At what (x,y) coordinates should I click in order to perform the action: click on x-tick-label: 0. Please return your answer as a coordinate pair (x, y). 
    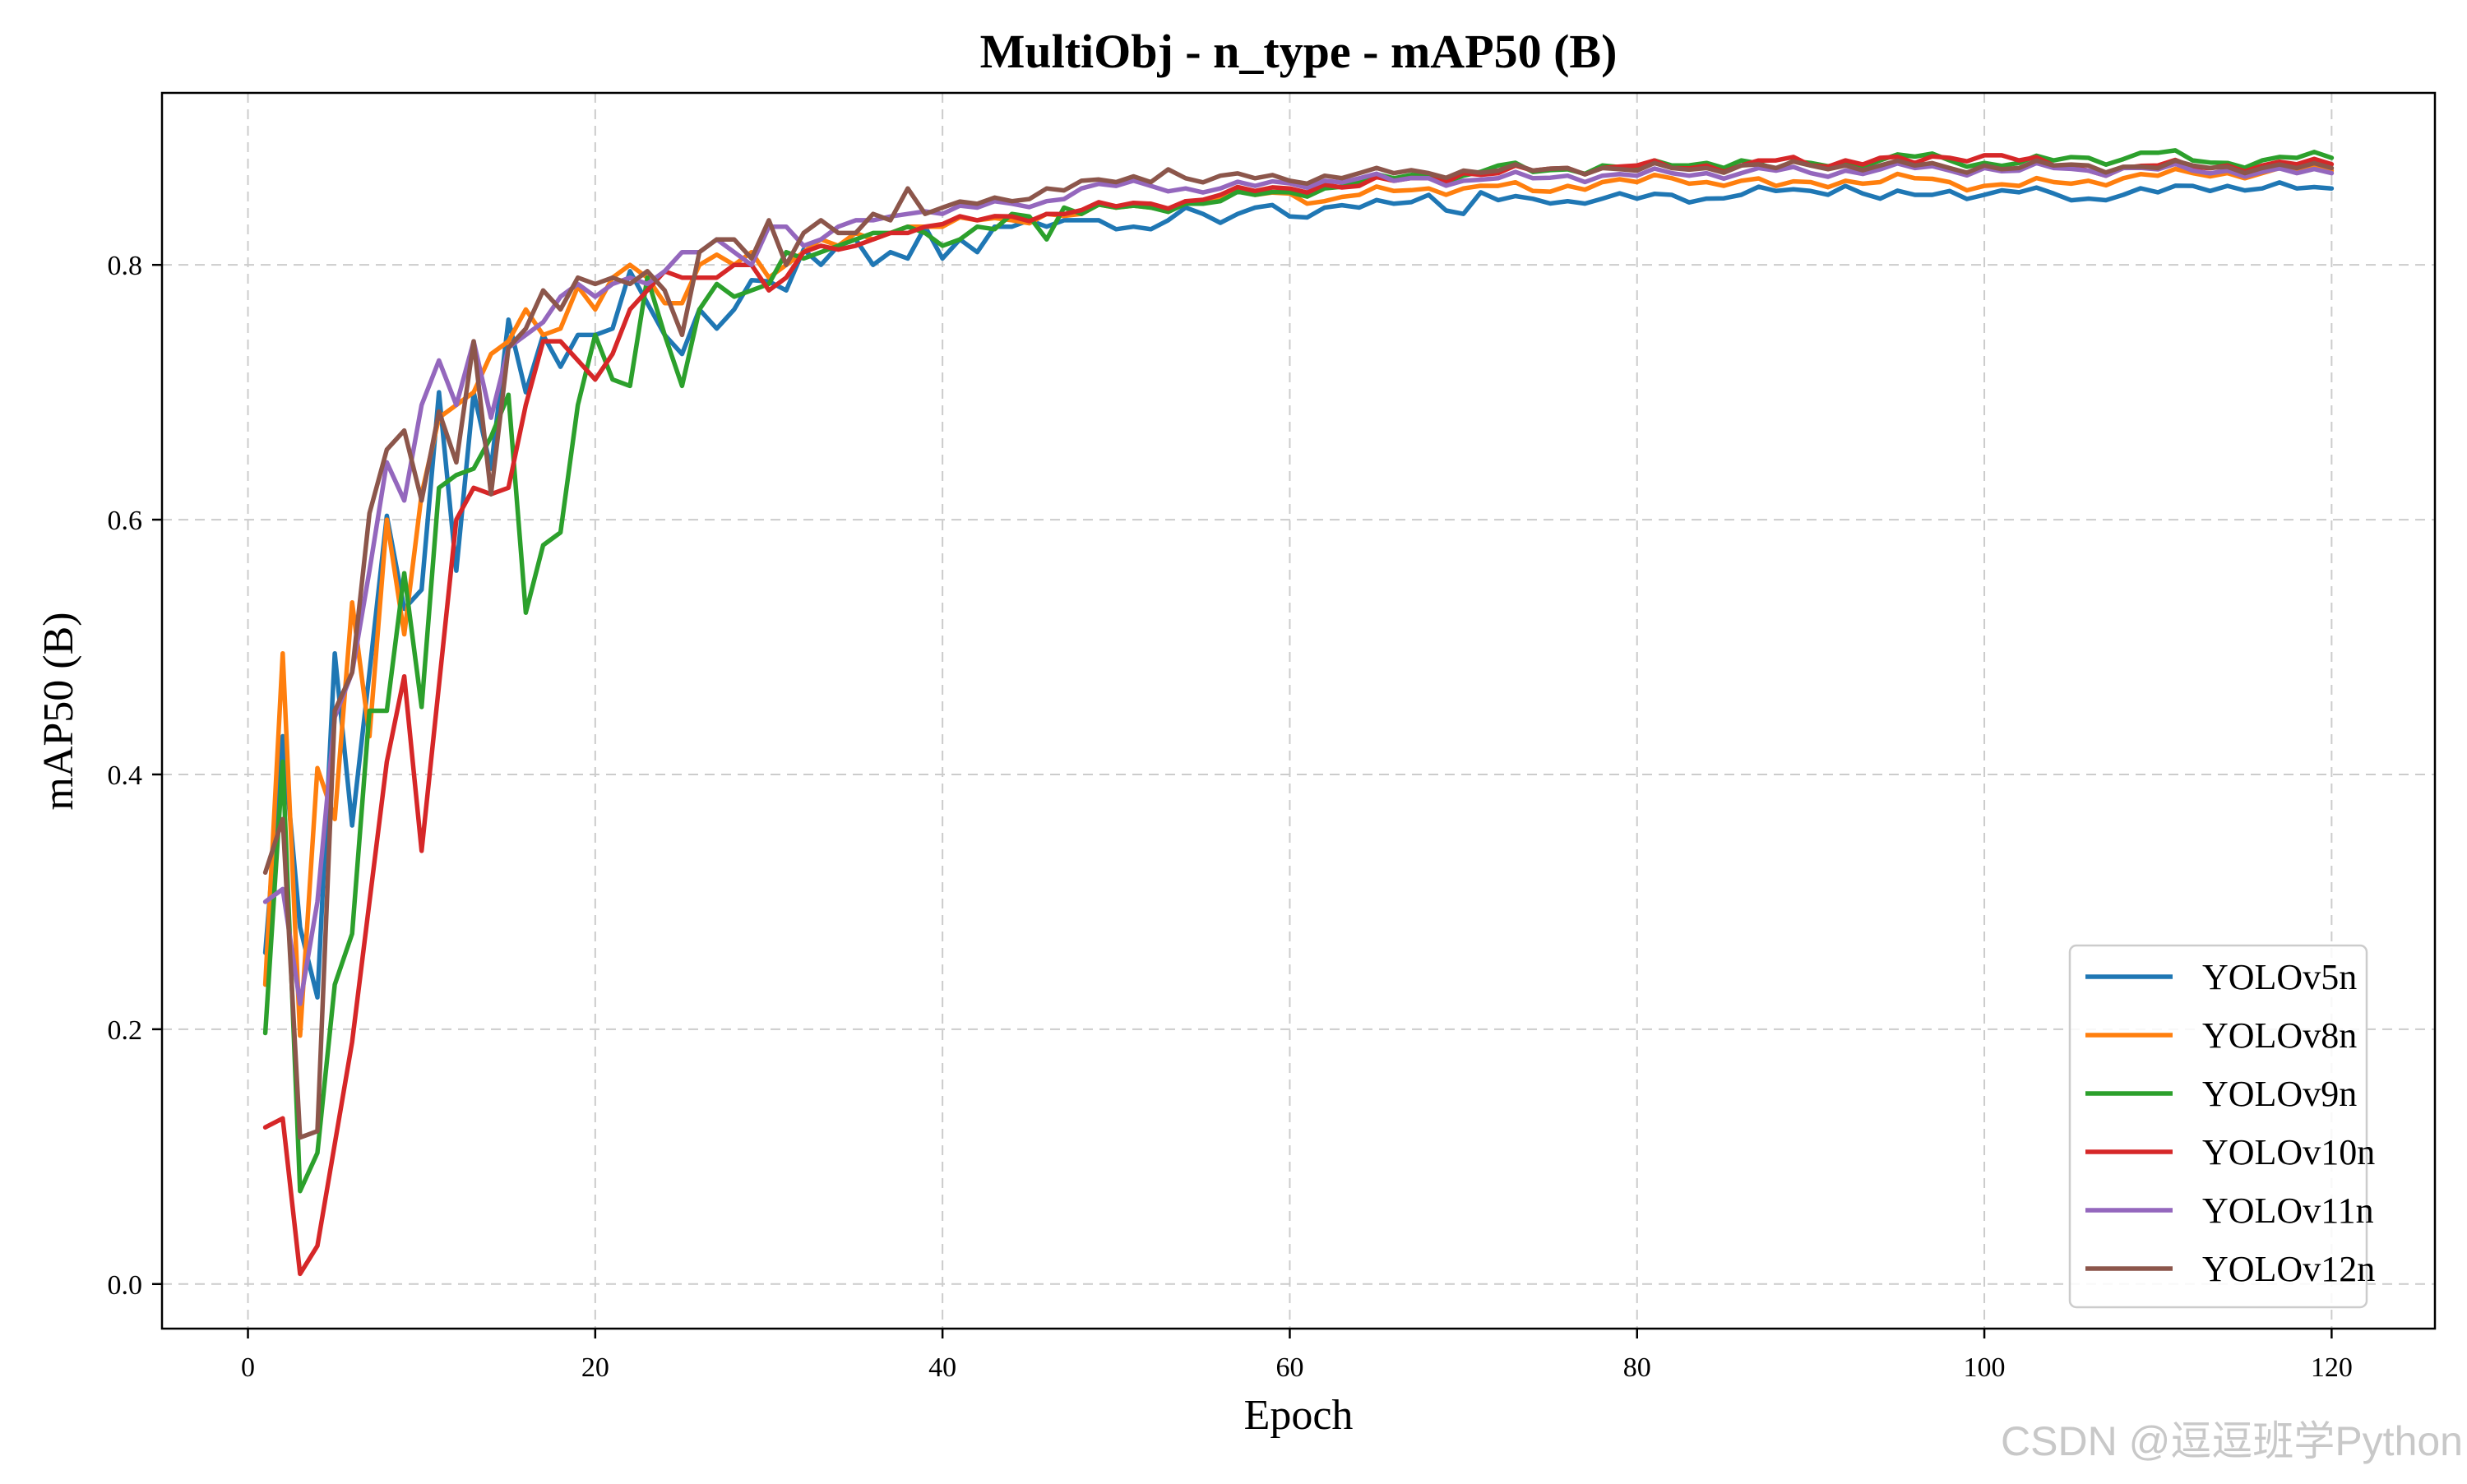
    Looking at the image, I should click on (248, 1368).